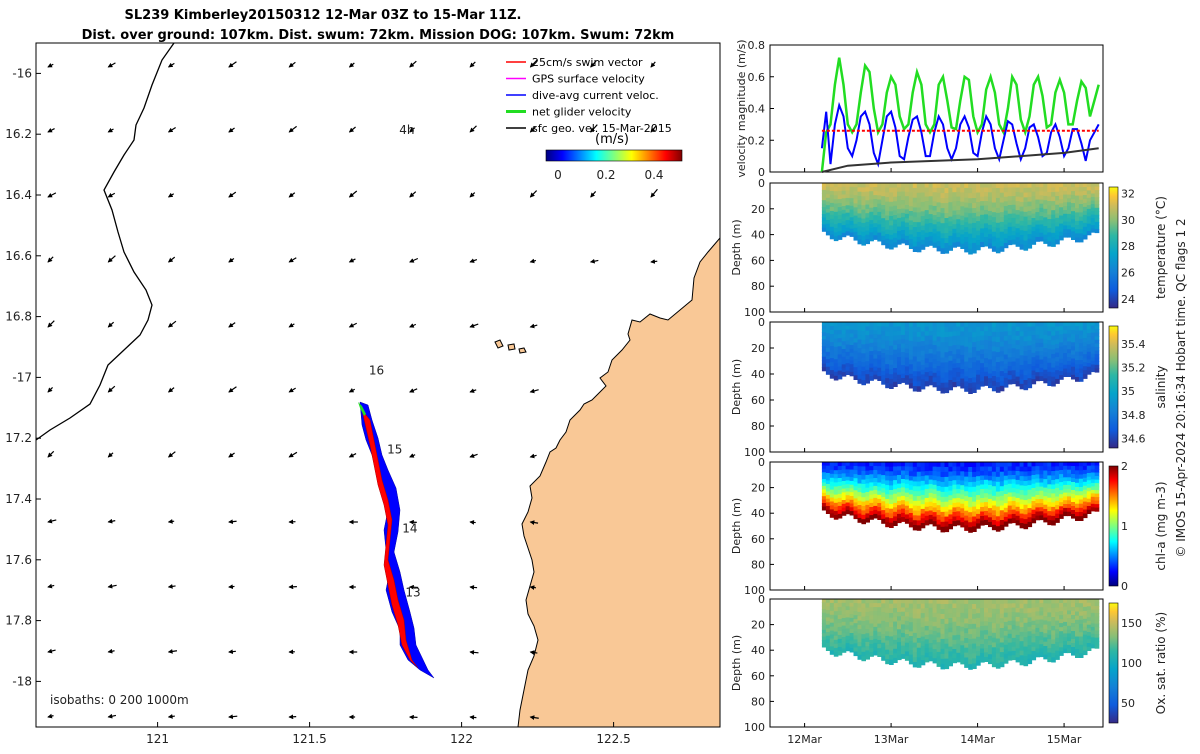  I want to click on section-y-label: Depth (m), so click(736, 526).